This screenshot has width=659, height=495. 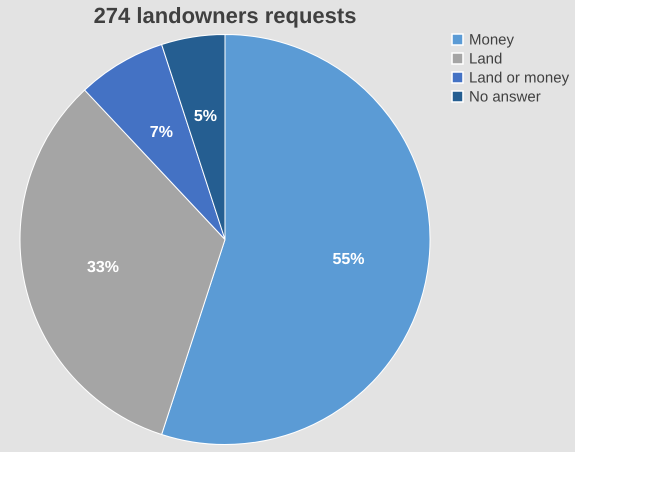 I want to click on legend-label: Land or money, so click(x=519, y=78).